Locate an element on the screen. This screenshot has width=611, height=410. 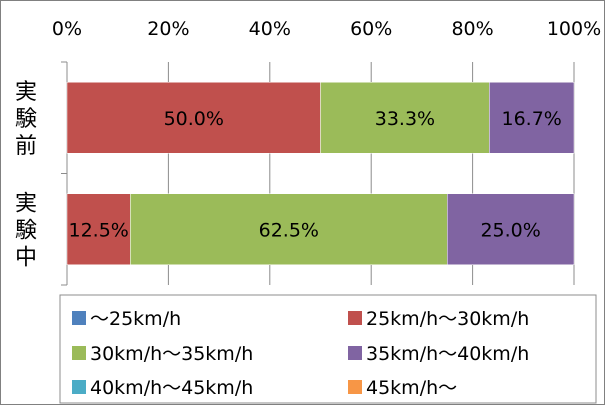
data-label: 50.0% is located at coordinates (194, 119).